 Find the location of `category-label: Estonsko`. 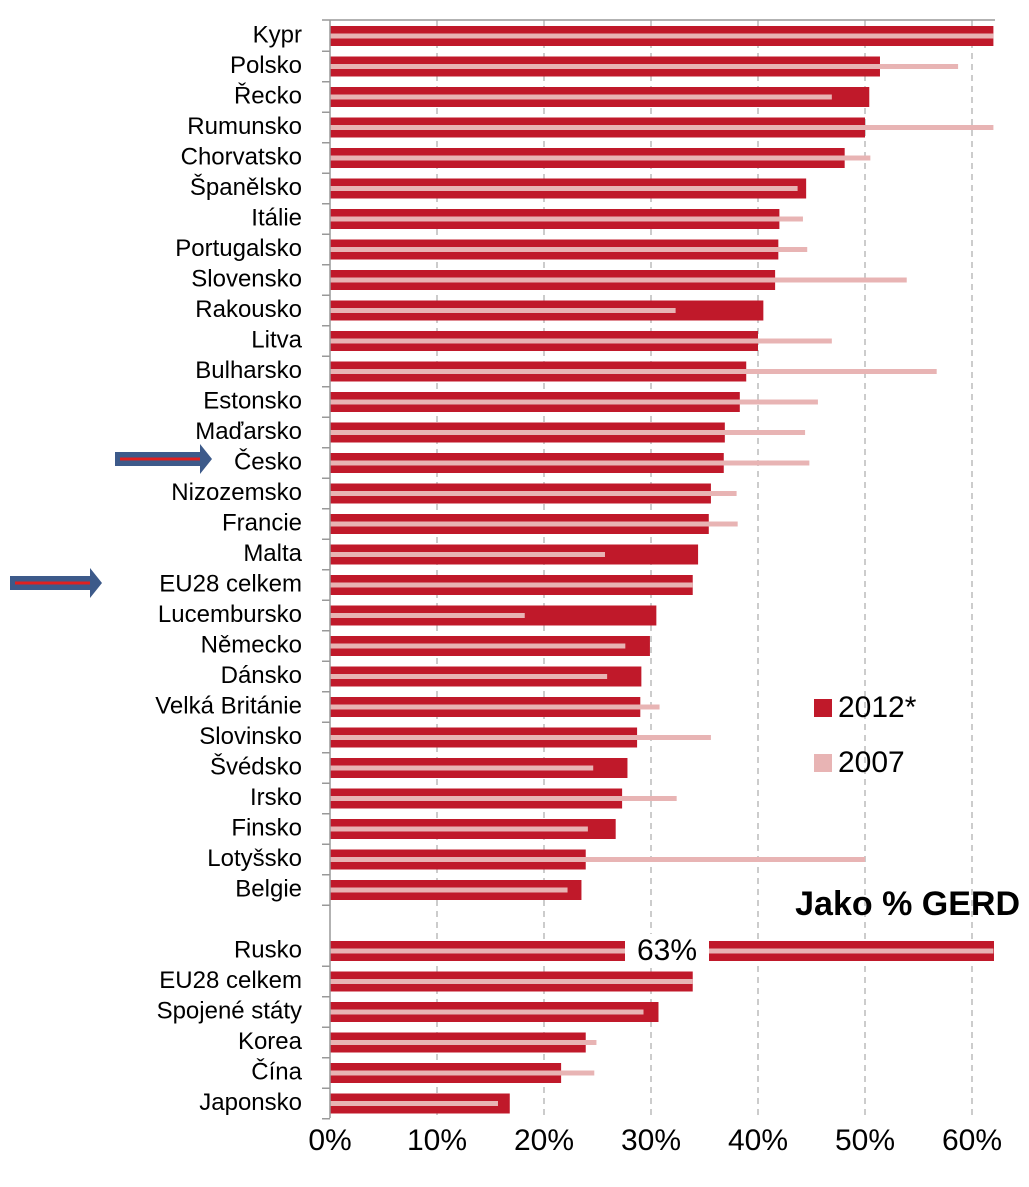

category-label: Estonsko is located at coordinates (252, 400).